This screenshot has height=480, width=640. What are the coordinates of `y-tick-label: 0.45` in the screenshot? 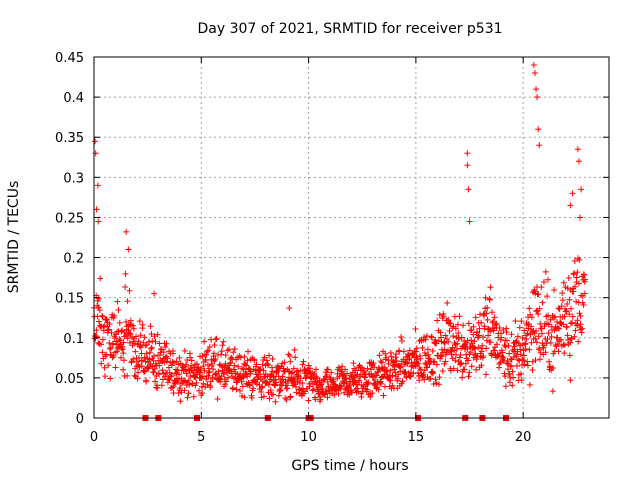 It's located at (69, 58).